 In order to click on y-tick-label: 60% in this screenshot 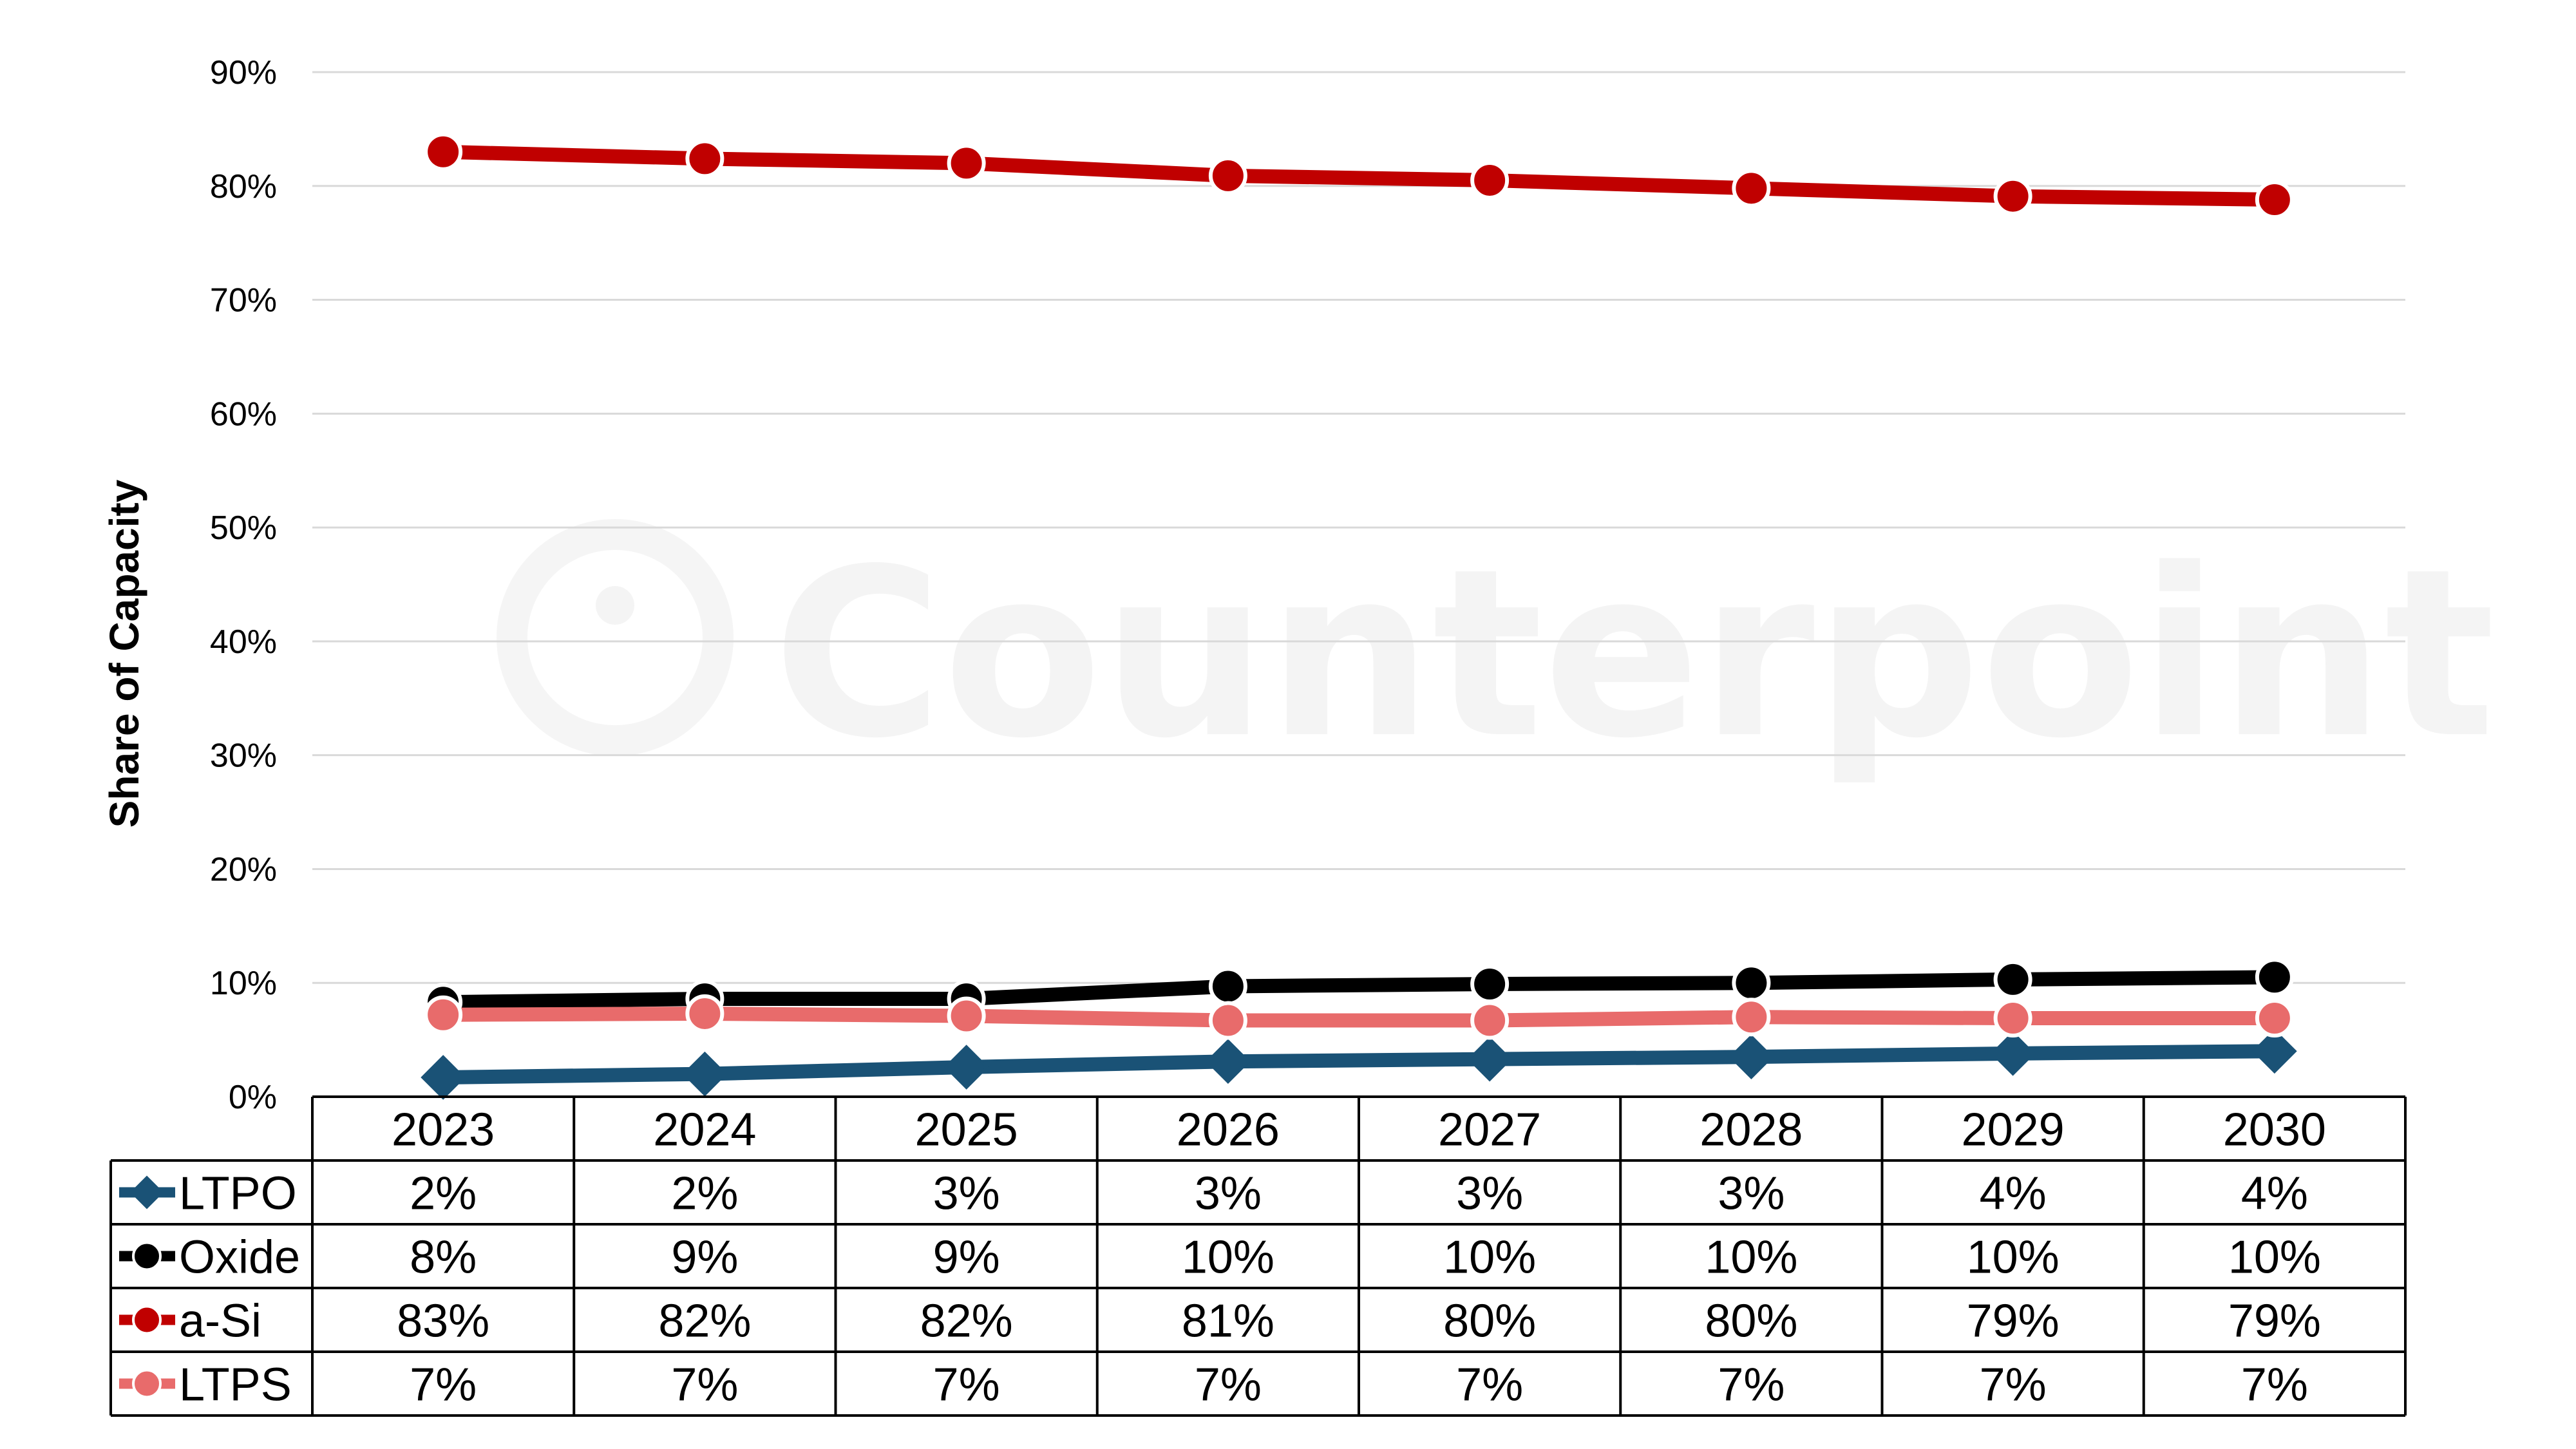, I will do `click(243, 414)`.